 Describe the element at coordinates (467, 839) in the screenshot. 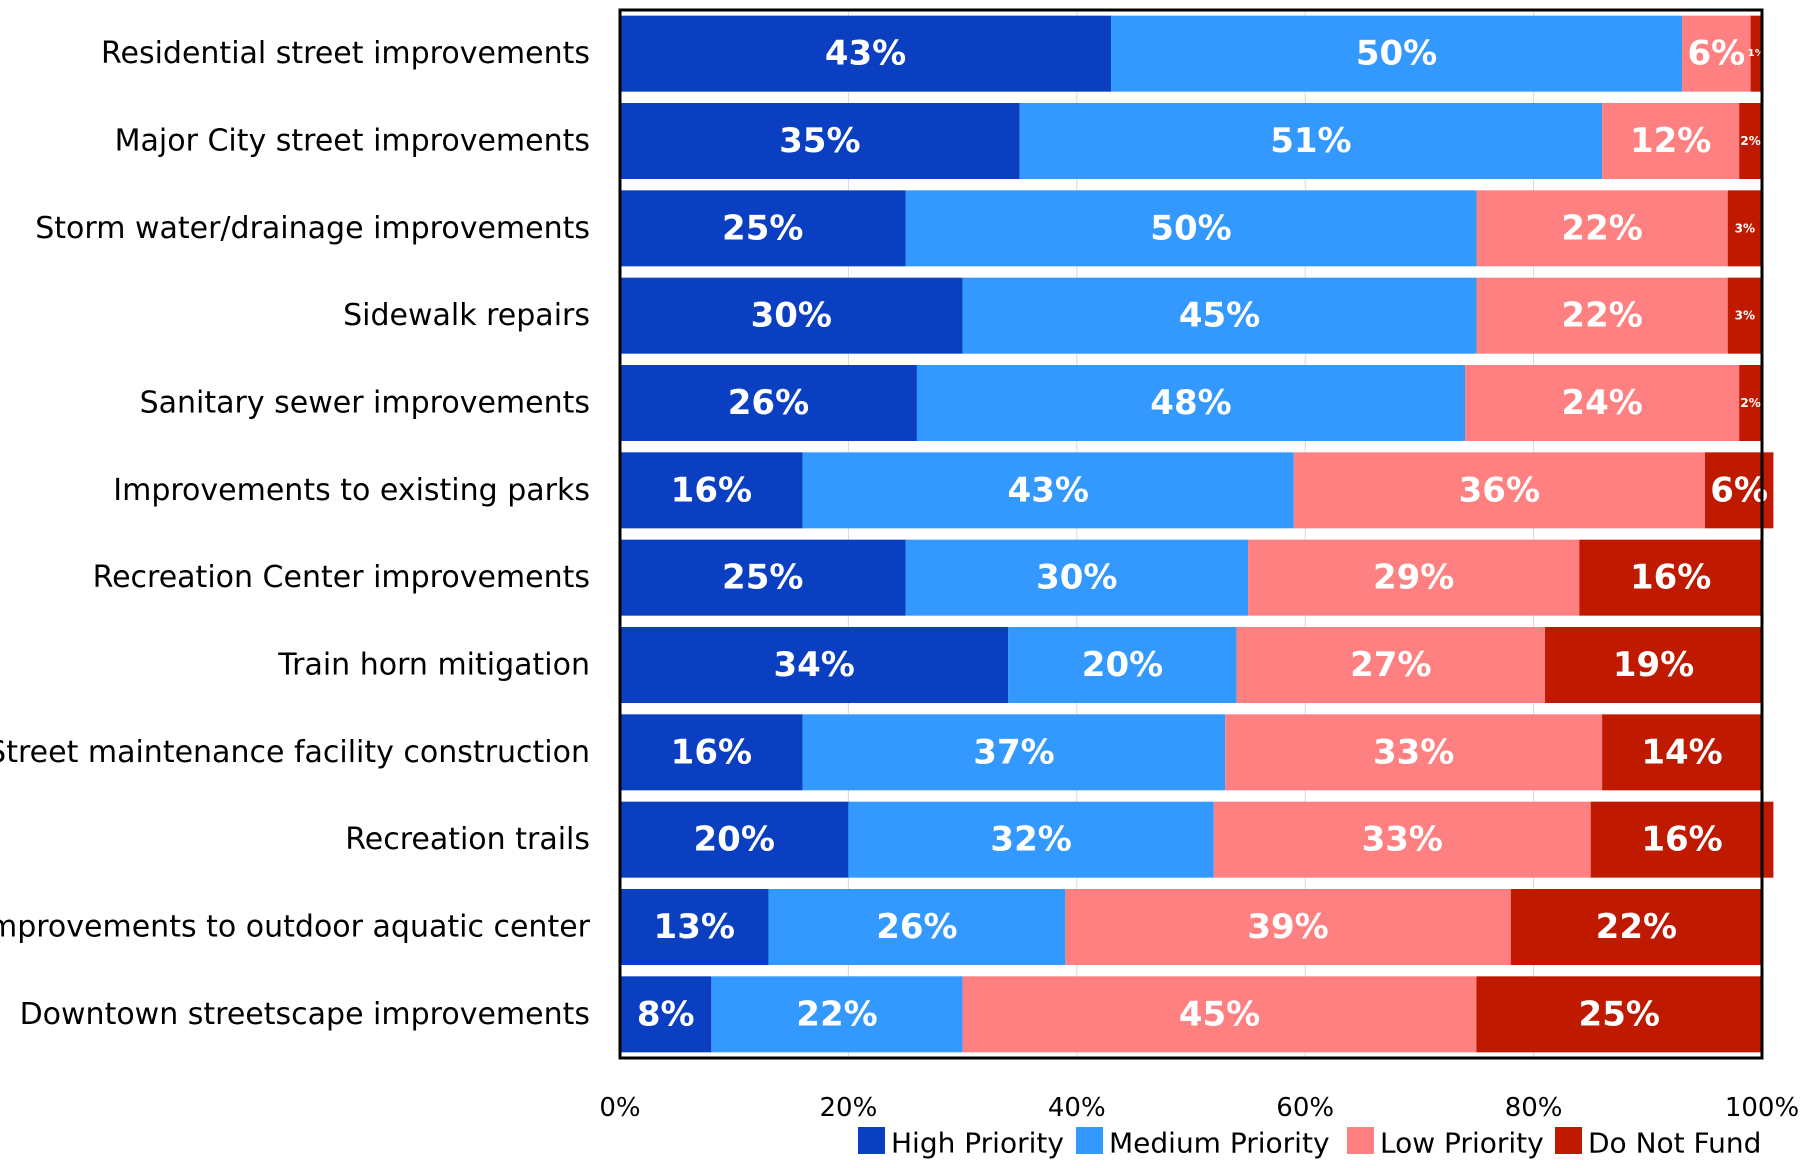

I see `category-label: Recreation trails` at that location.